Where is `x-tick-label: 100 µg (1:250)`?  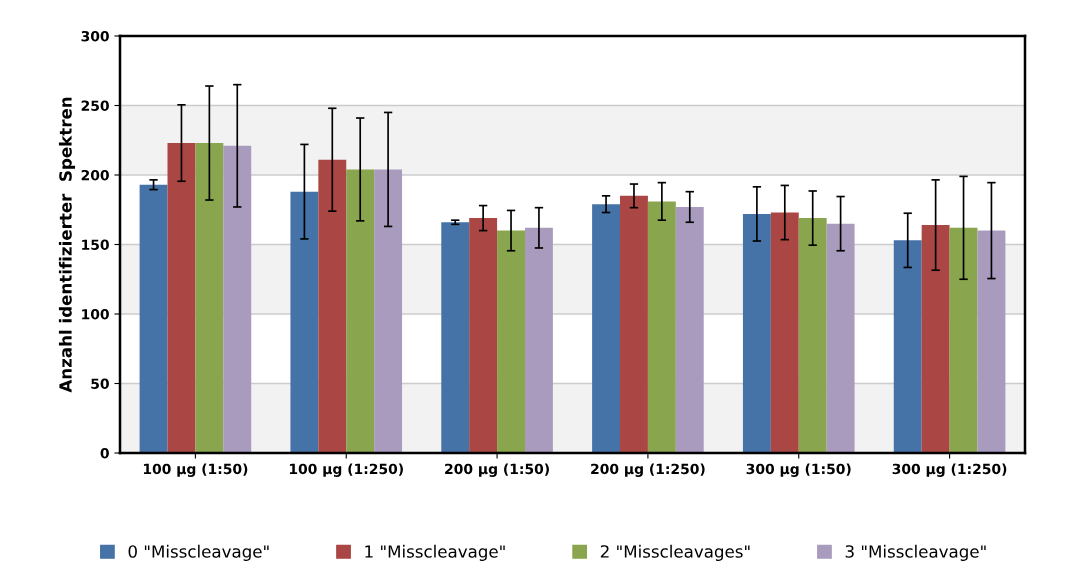 x-tick-label: 100 µg (1:250) is located at coordinates (346, 470).